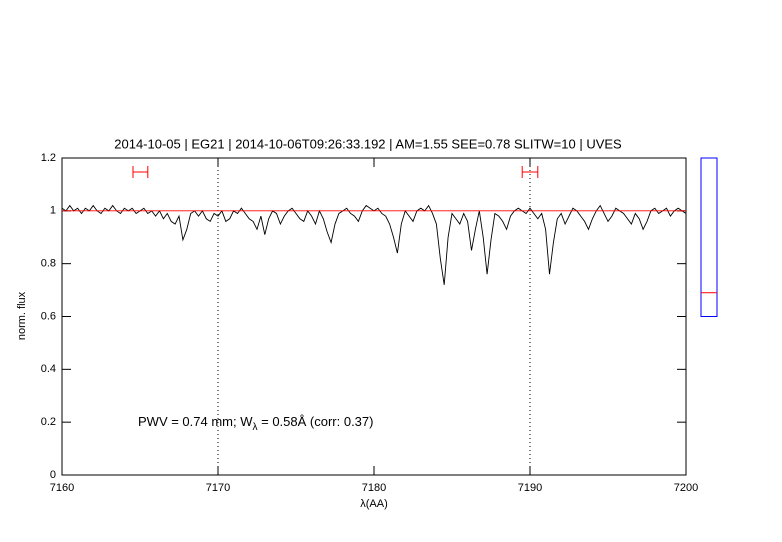  What do you see at coordinates (374, 504) in the screenshot?
I see `x-axis-label: λ(AA)` at bounding box center [374, 504].